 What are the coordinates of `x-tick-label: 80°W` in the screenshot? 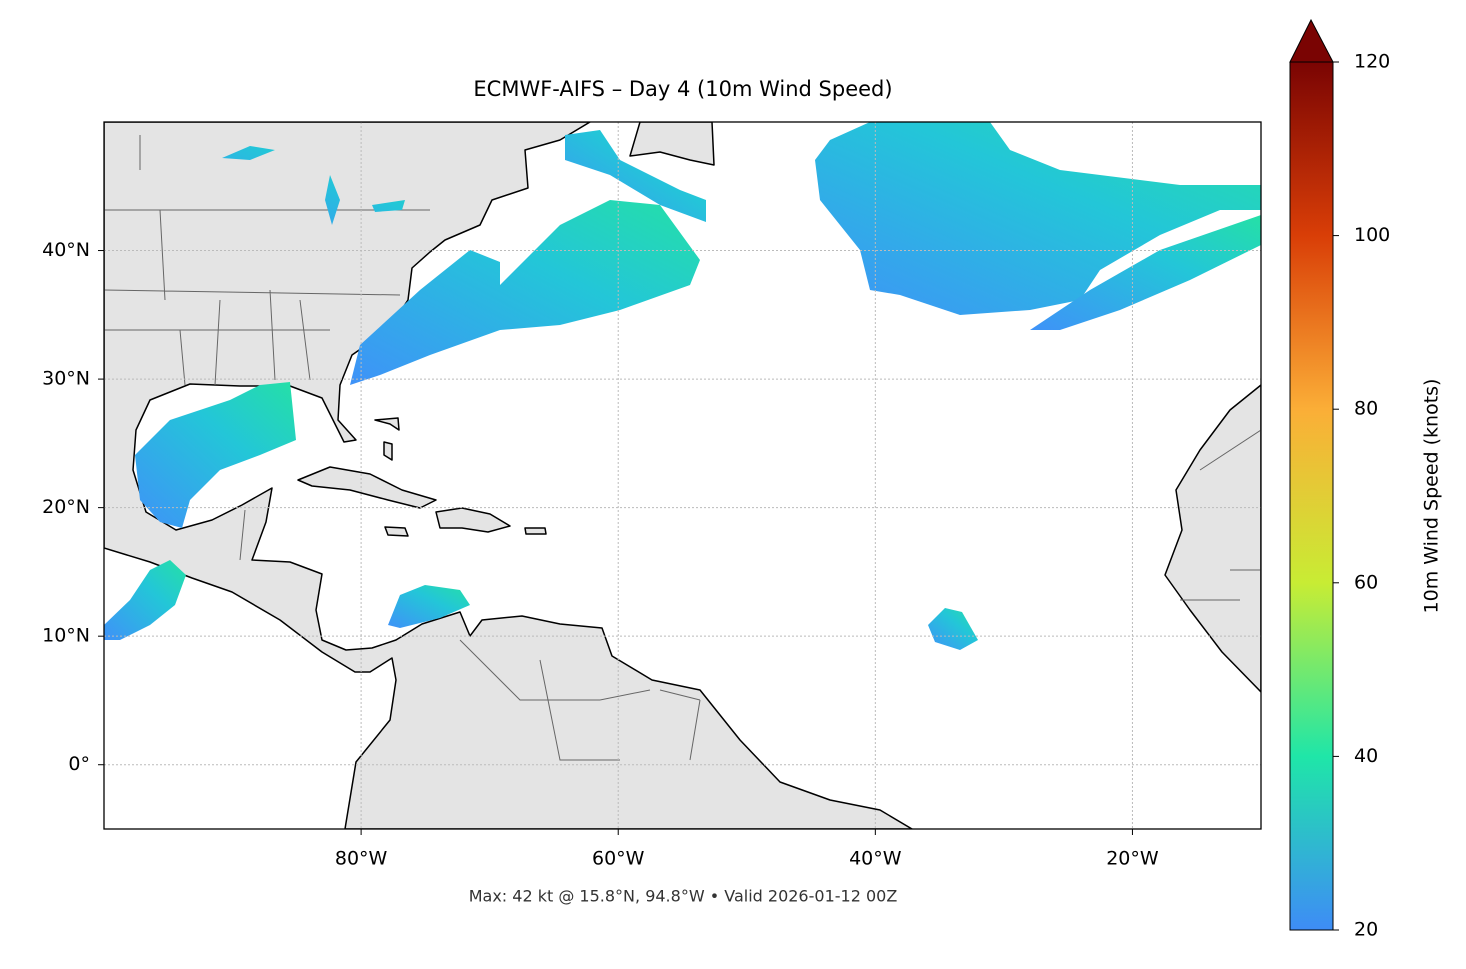 It's located at (361, 859).